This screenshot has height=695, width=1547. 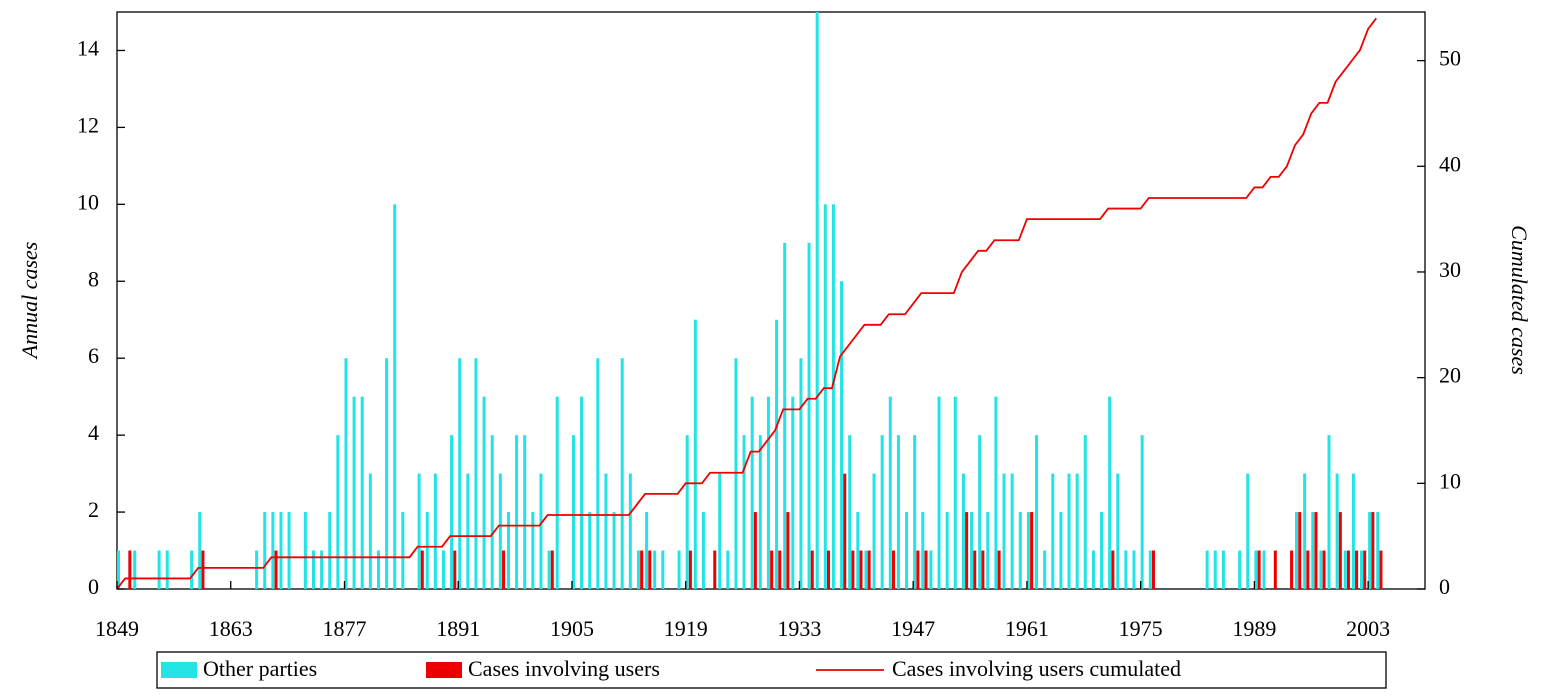 What do you see at coordinates (1027, 628) in the screenshot?
I see `x-tick-label: 1961` at bounding box center [1027, 628].